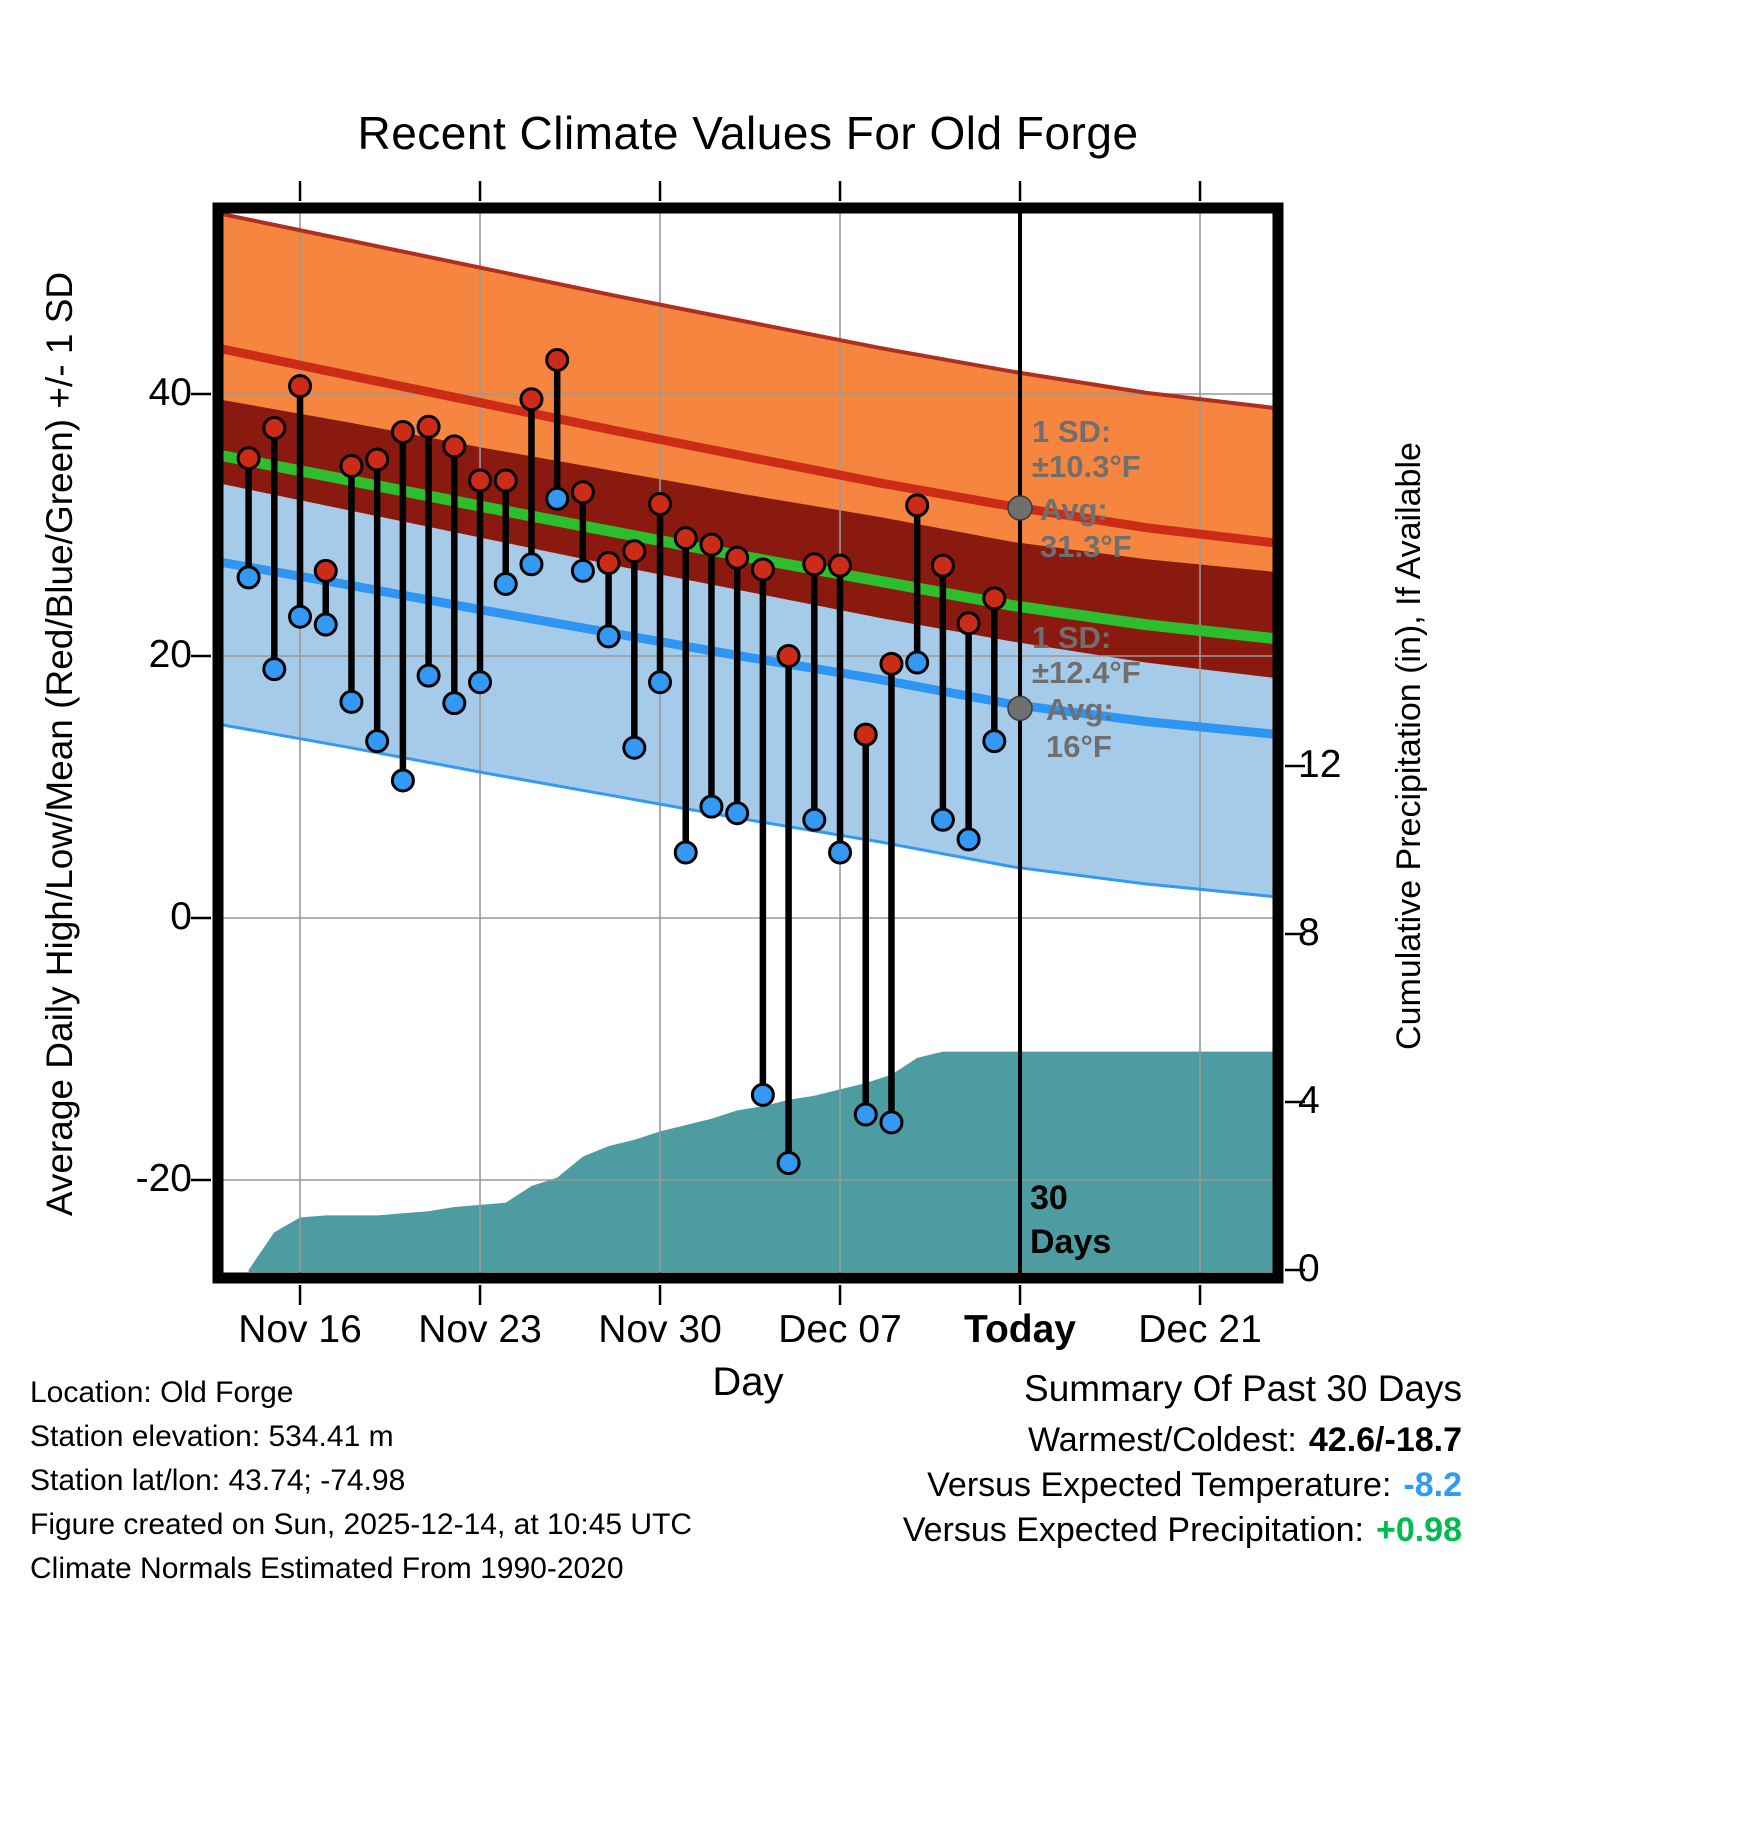 Image resolution: width=1748 pixels, height=1828 pixels. I want to click on summary-label: Warmest/Coldest:, so click(1162, 1440).